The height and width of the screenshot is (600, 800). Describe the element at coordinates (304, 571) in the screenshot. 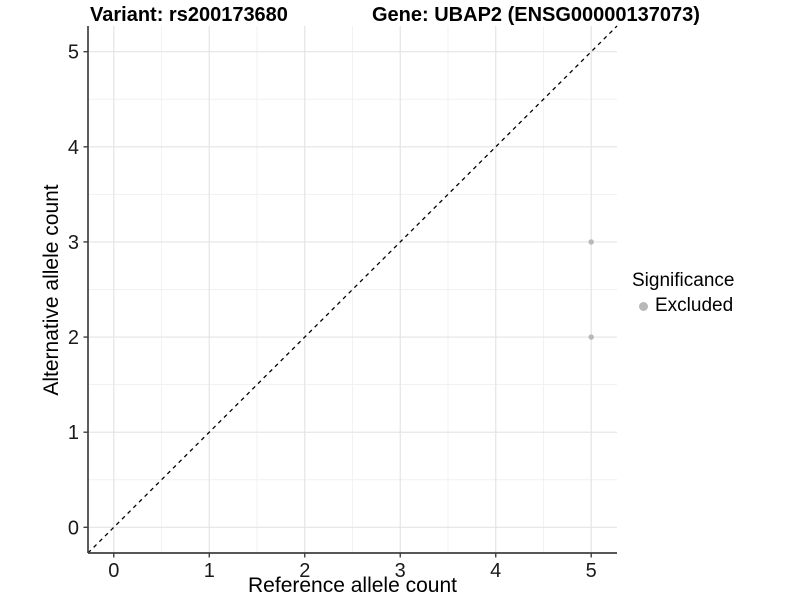

I see `x-tick-label: 2` at that location.